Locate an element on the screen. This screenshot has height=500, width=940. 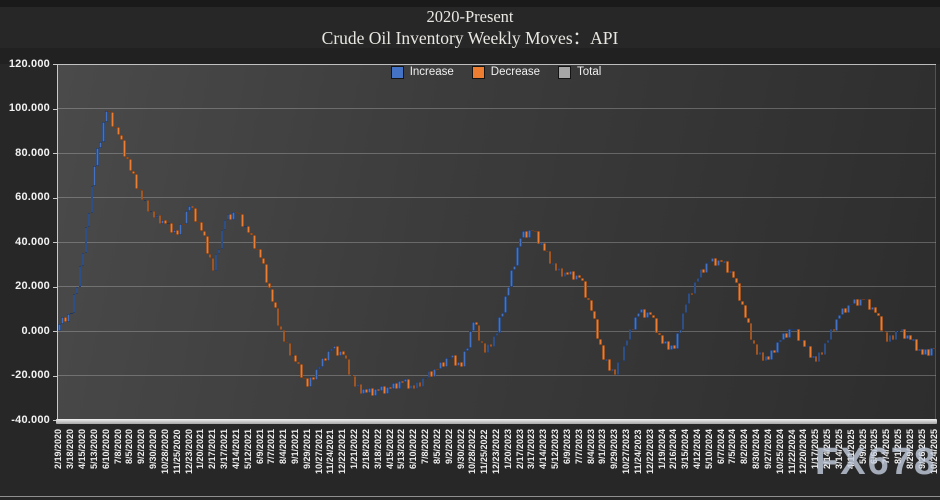
x-axis-label: 11/25/2020 is located at coordinates (176, 451).